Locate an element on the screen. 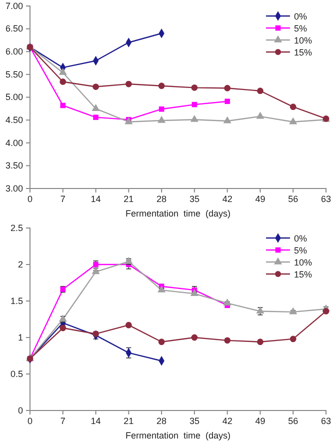 This screenshot has height=443, width=336. y-tick-label: 6.50 is located at coordinates (14, 29).